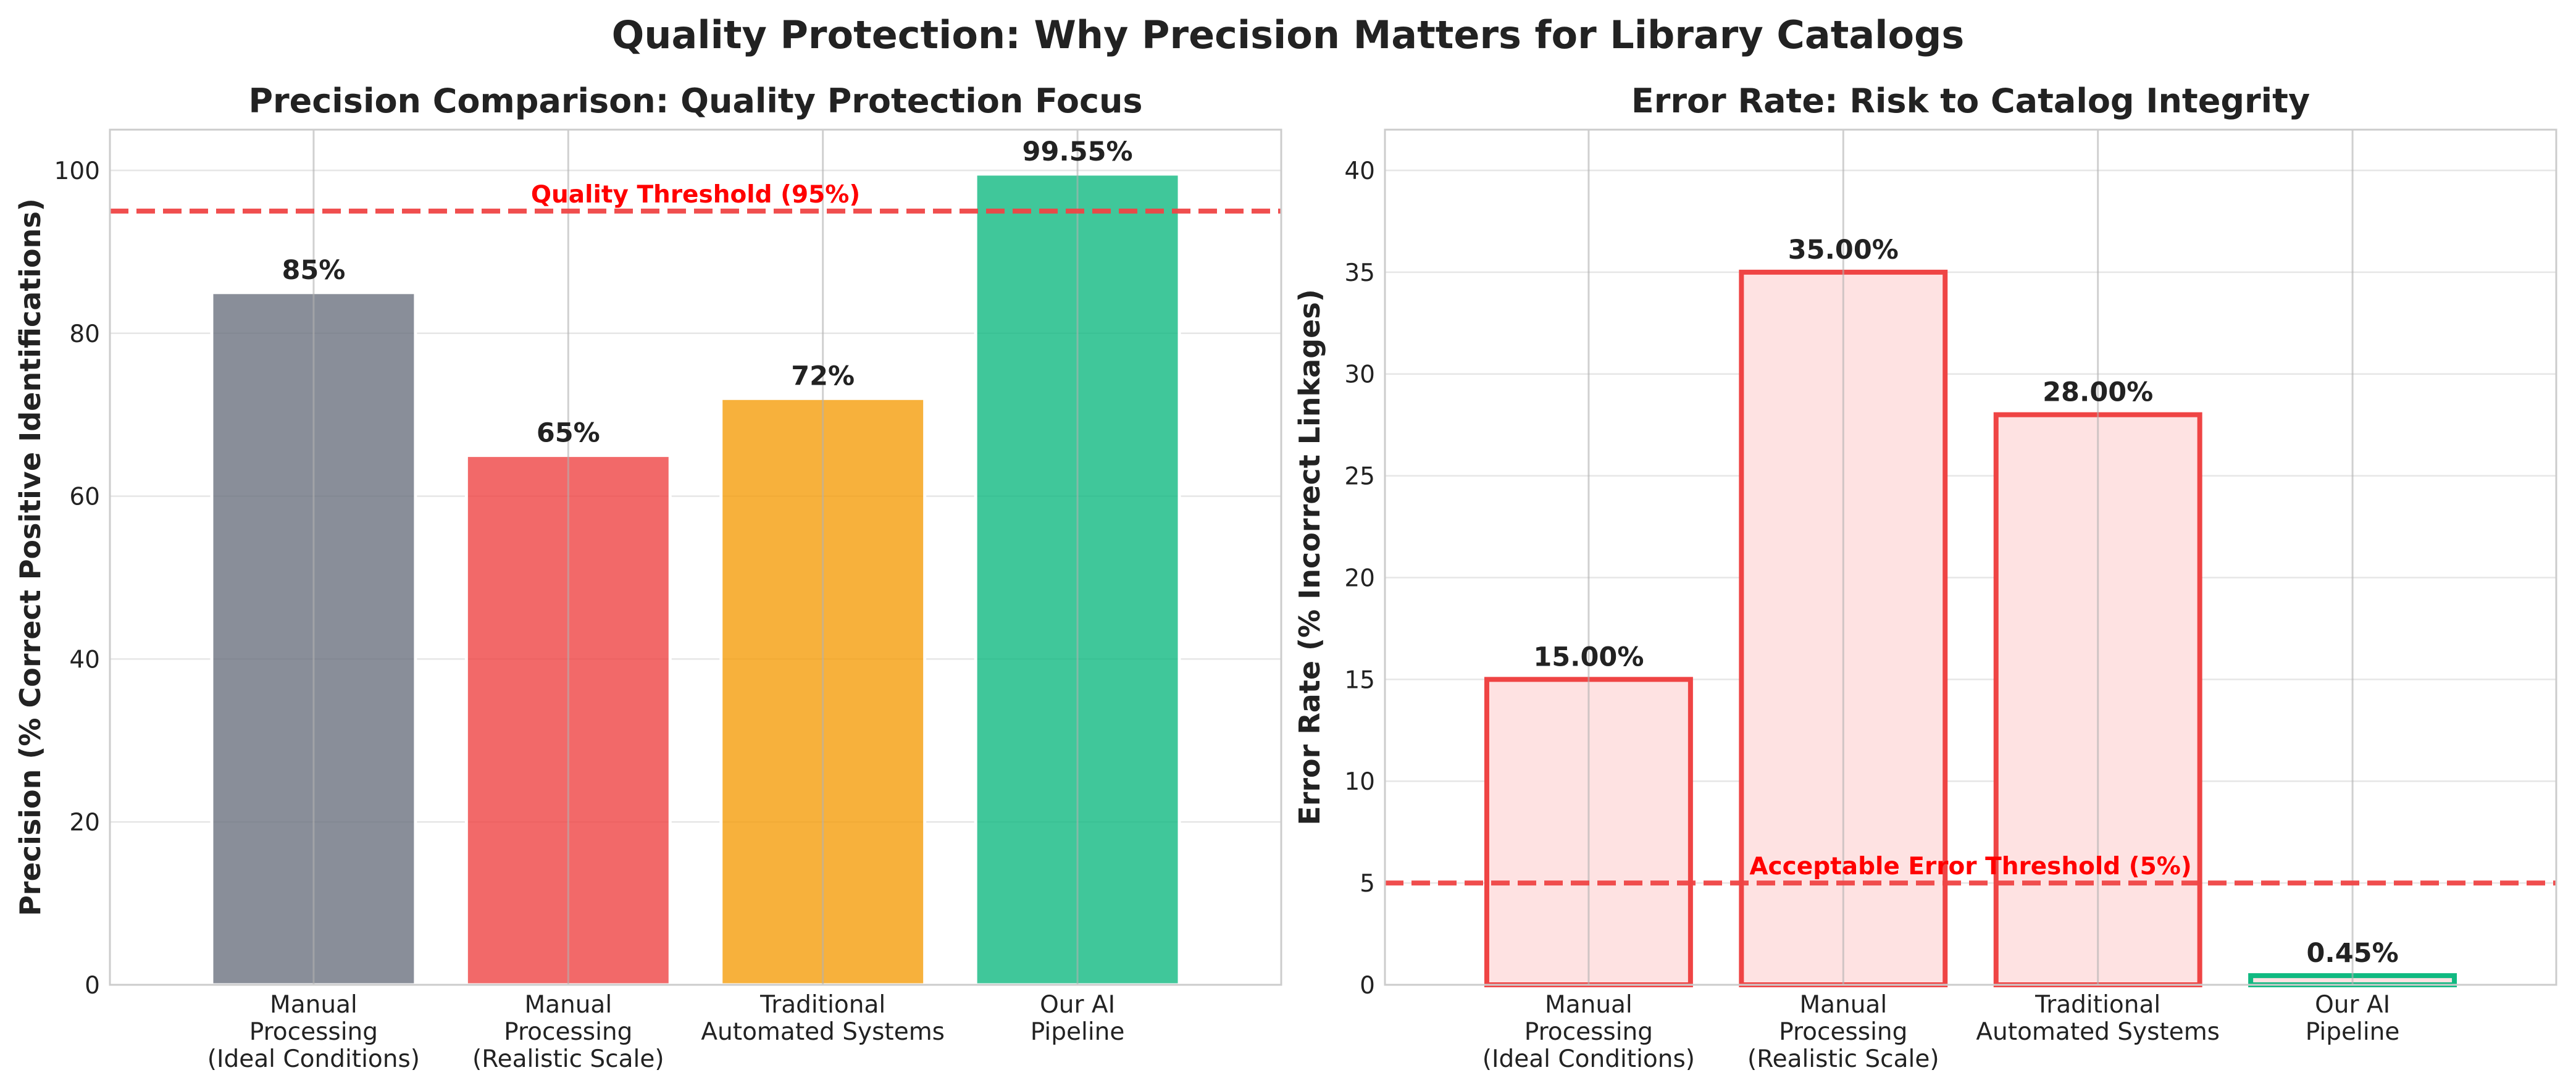 This screenshot has width=2576, height=1091. What do you see at coordinates (1588, 657) in the screenshot?
I see `bar-value-label: 15.00%` at bounding box center [1588, 657].